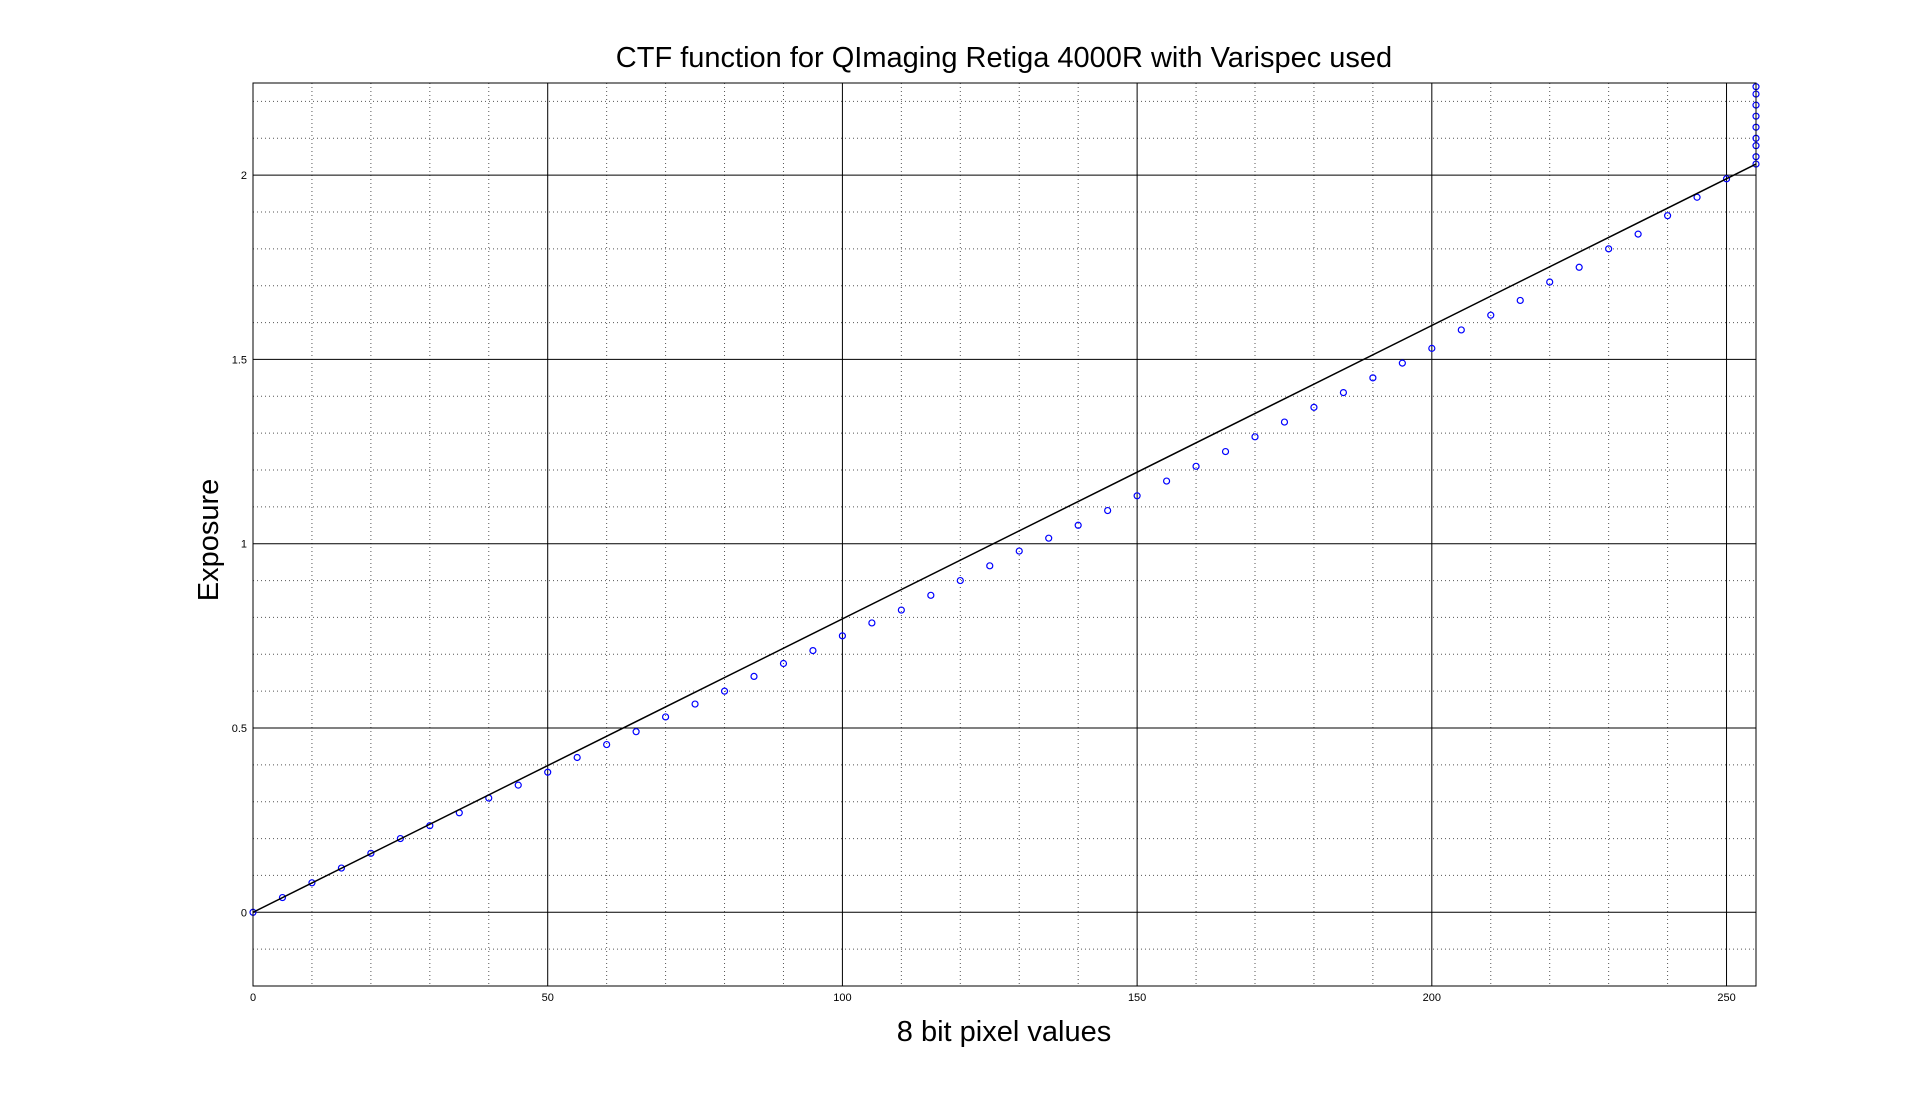  Describe the element at coordinates (253, 998) in the screenshot. I see `x-tick-label: 0` at that location.